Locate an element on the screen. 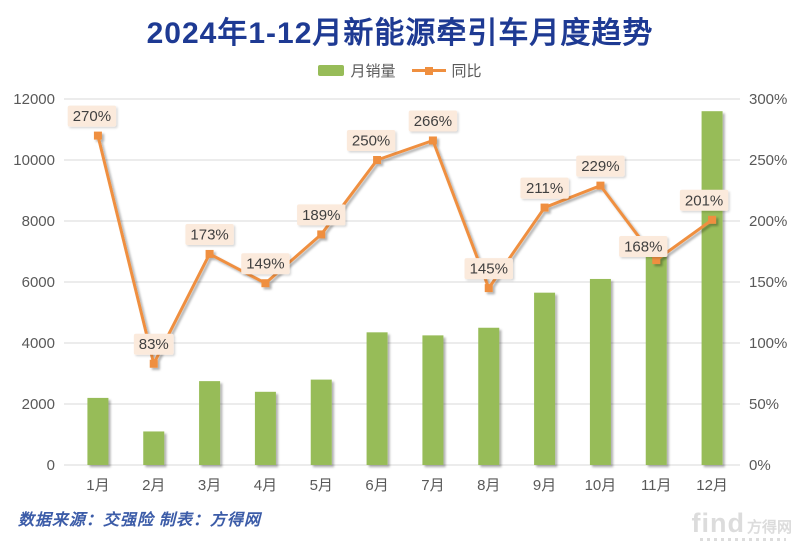 The image size is (800, 544). y-axis-left-tick: 10000 is located at coordinates (34, 160).